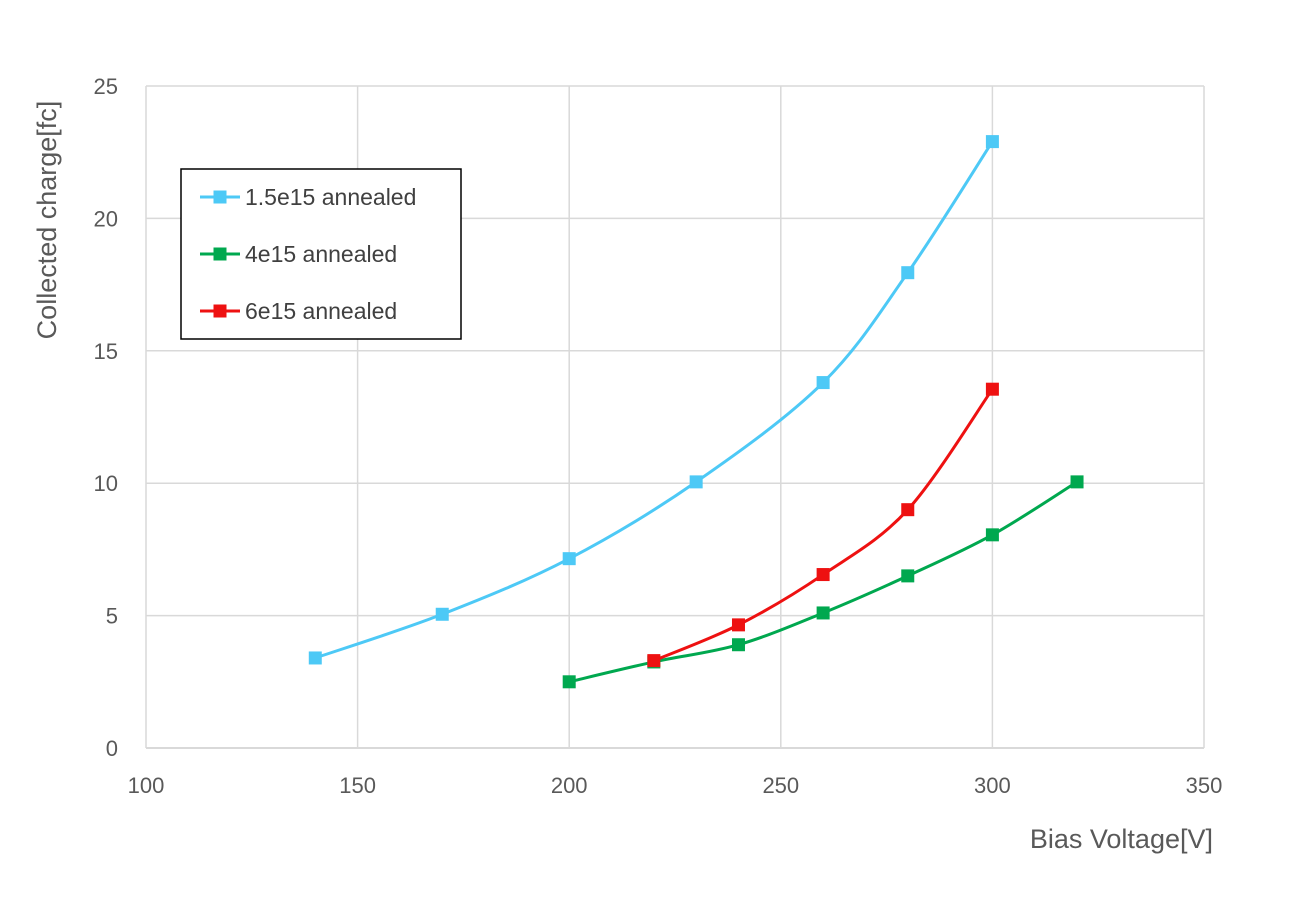 The width and height of the screenshot is (1296, 917). What do you see at coordinates (106, 218) in the screenshot?
I see `y-tick-label: 20` at bounding box center [106, 218].